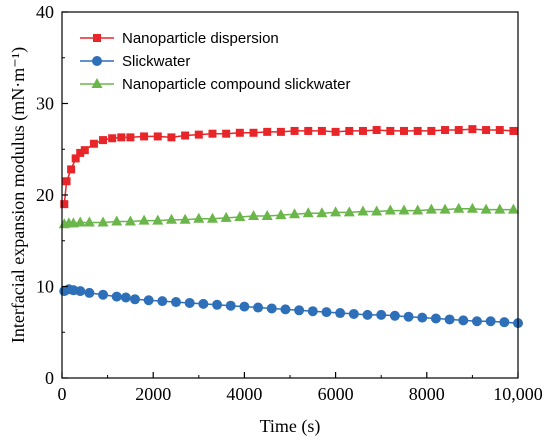 Image resolution: width=550 pixels, height=440 pixels. What do you see at coordinates (62, 394) in the screenshot?
I see `x-tick-label: 0` at bounding box center [62, 394].